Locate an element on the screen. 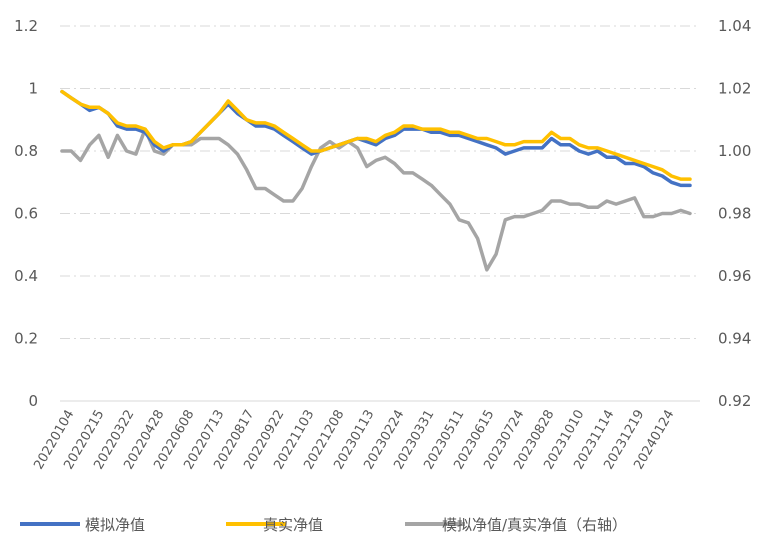 This screenshot has height=547, width=768. y-right-tick-label: 0.92 is located at coordinates (734, 401).